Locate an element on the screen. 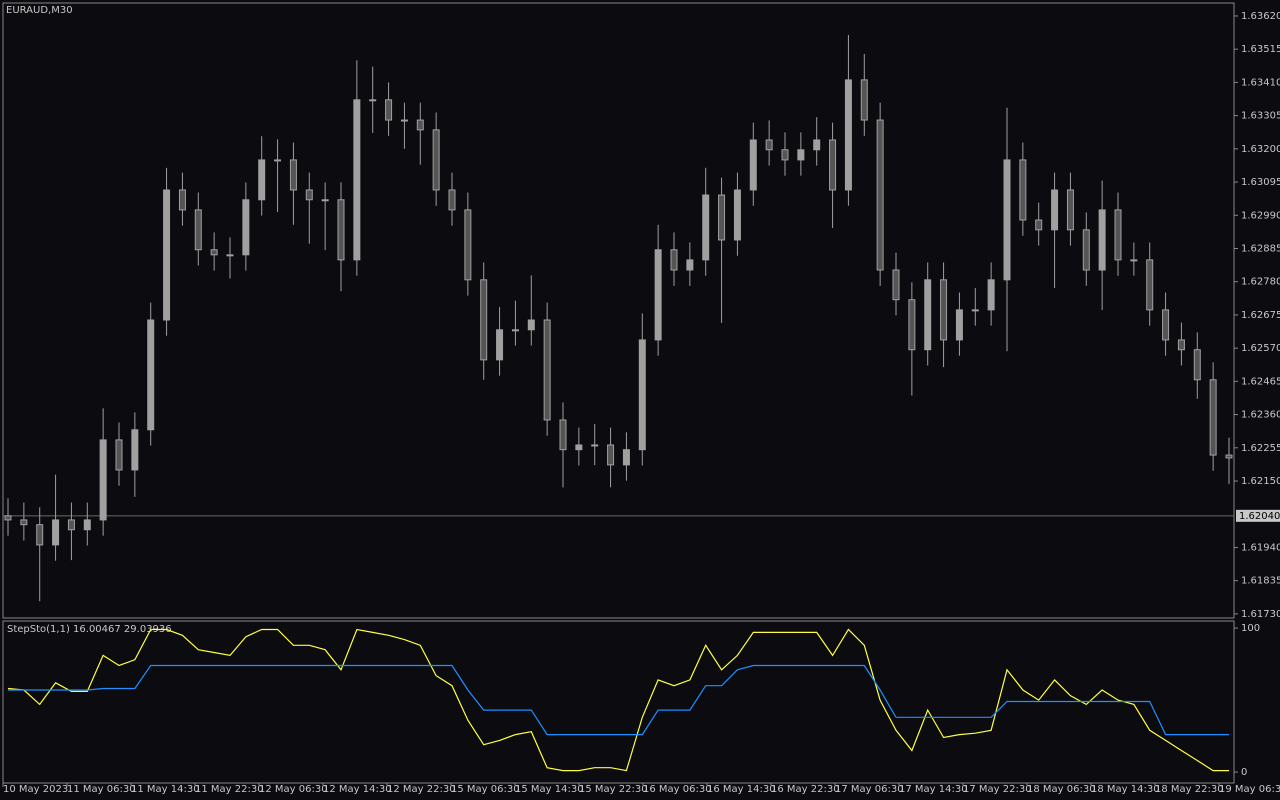 This screenshot has width=1280, height=800. x-tick-label: 19 May 06:30 is located at coordinates (1249, 789).